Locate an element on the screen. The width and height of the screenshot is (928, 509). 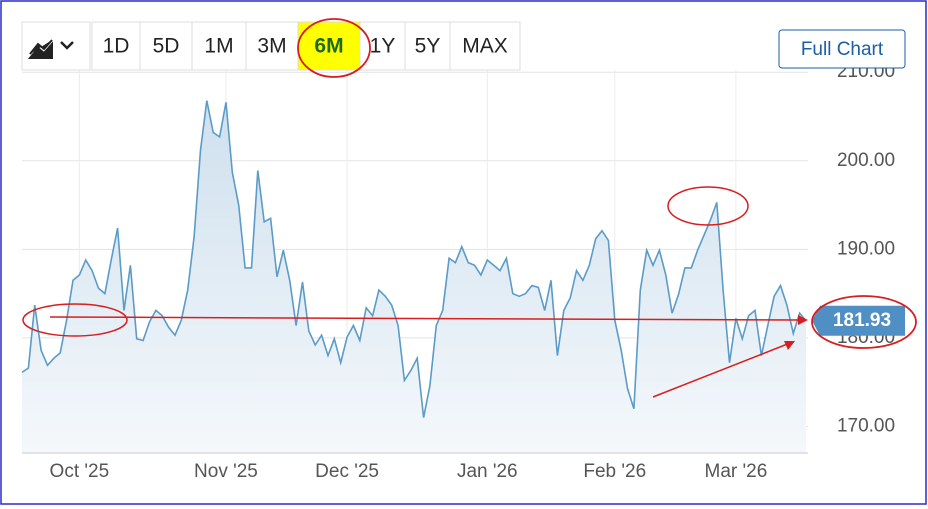
annotation-arrow is located at coordinates (721, 370).